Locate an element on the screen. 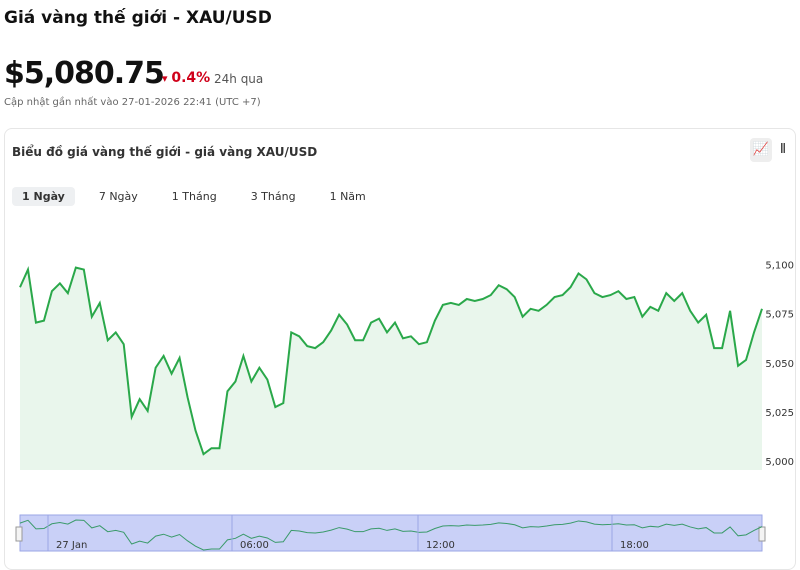  tab: 1 Năm is located at coordinates (347, 196).